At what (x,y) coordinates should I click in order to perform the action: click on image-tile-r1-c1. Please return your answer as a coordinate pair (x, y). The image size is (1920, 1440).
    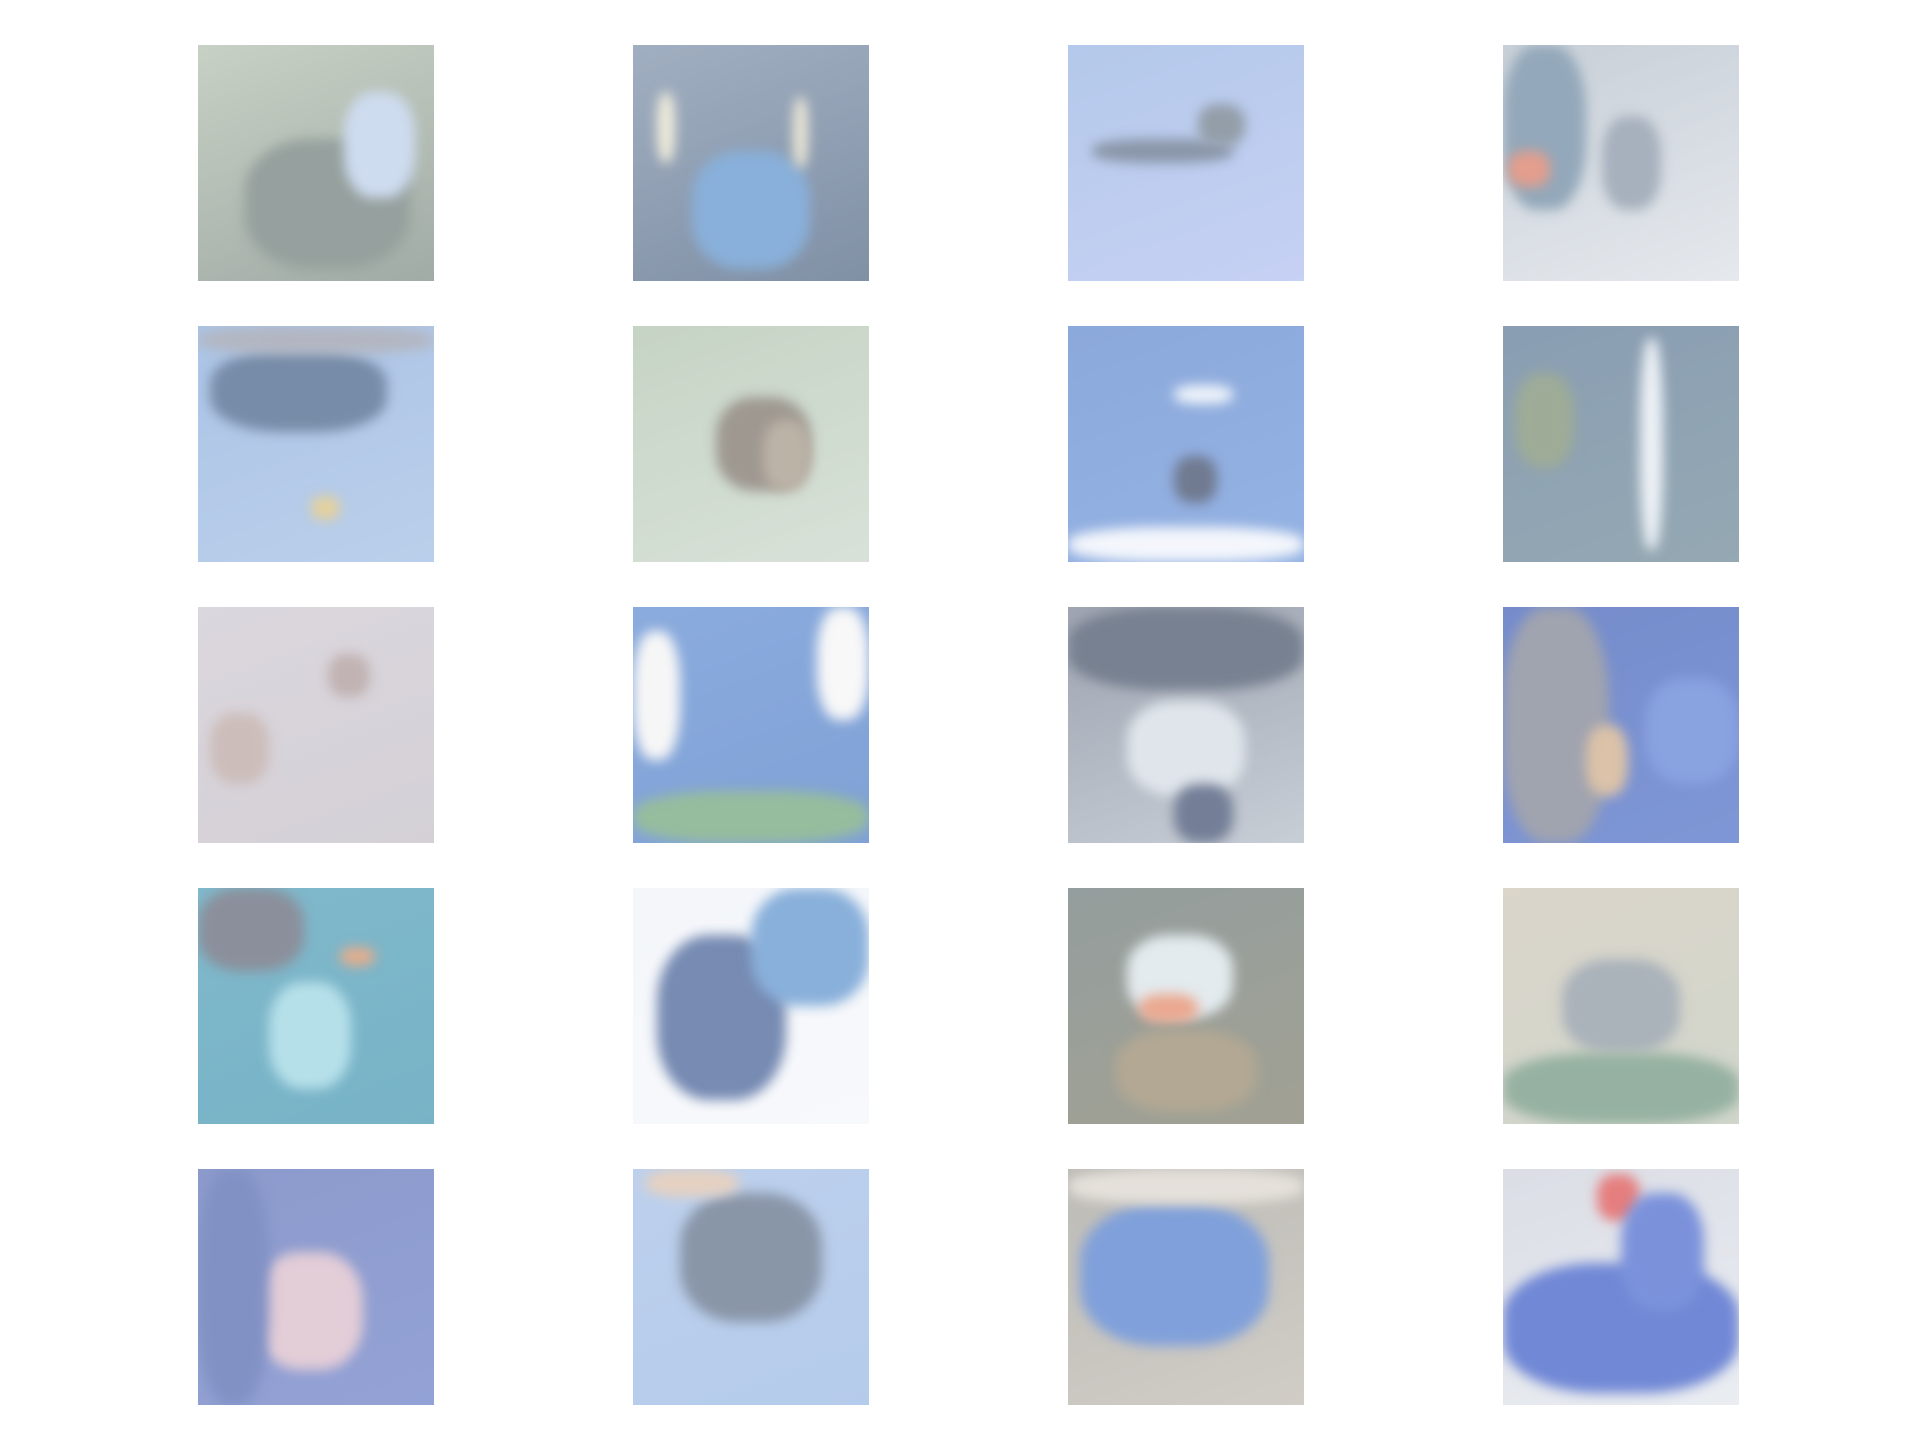
    Looking at the image, I should click on (316, 163).